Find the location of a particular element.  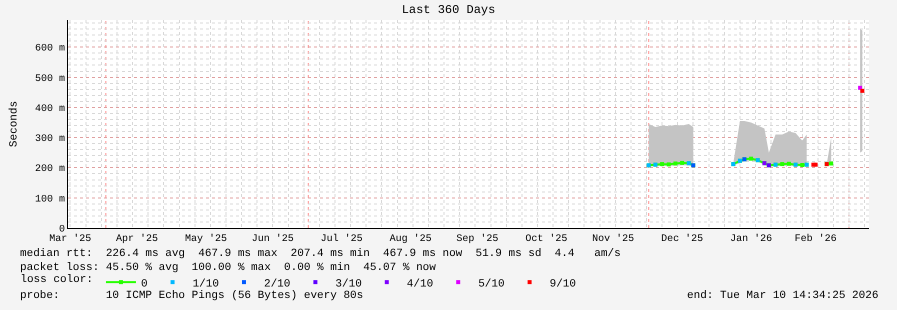

y-tick-label: 600 m is located at coordinates (49, 49).